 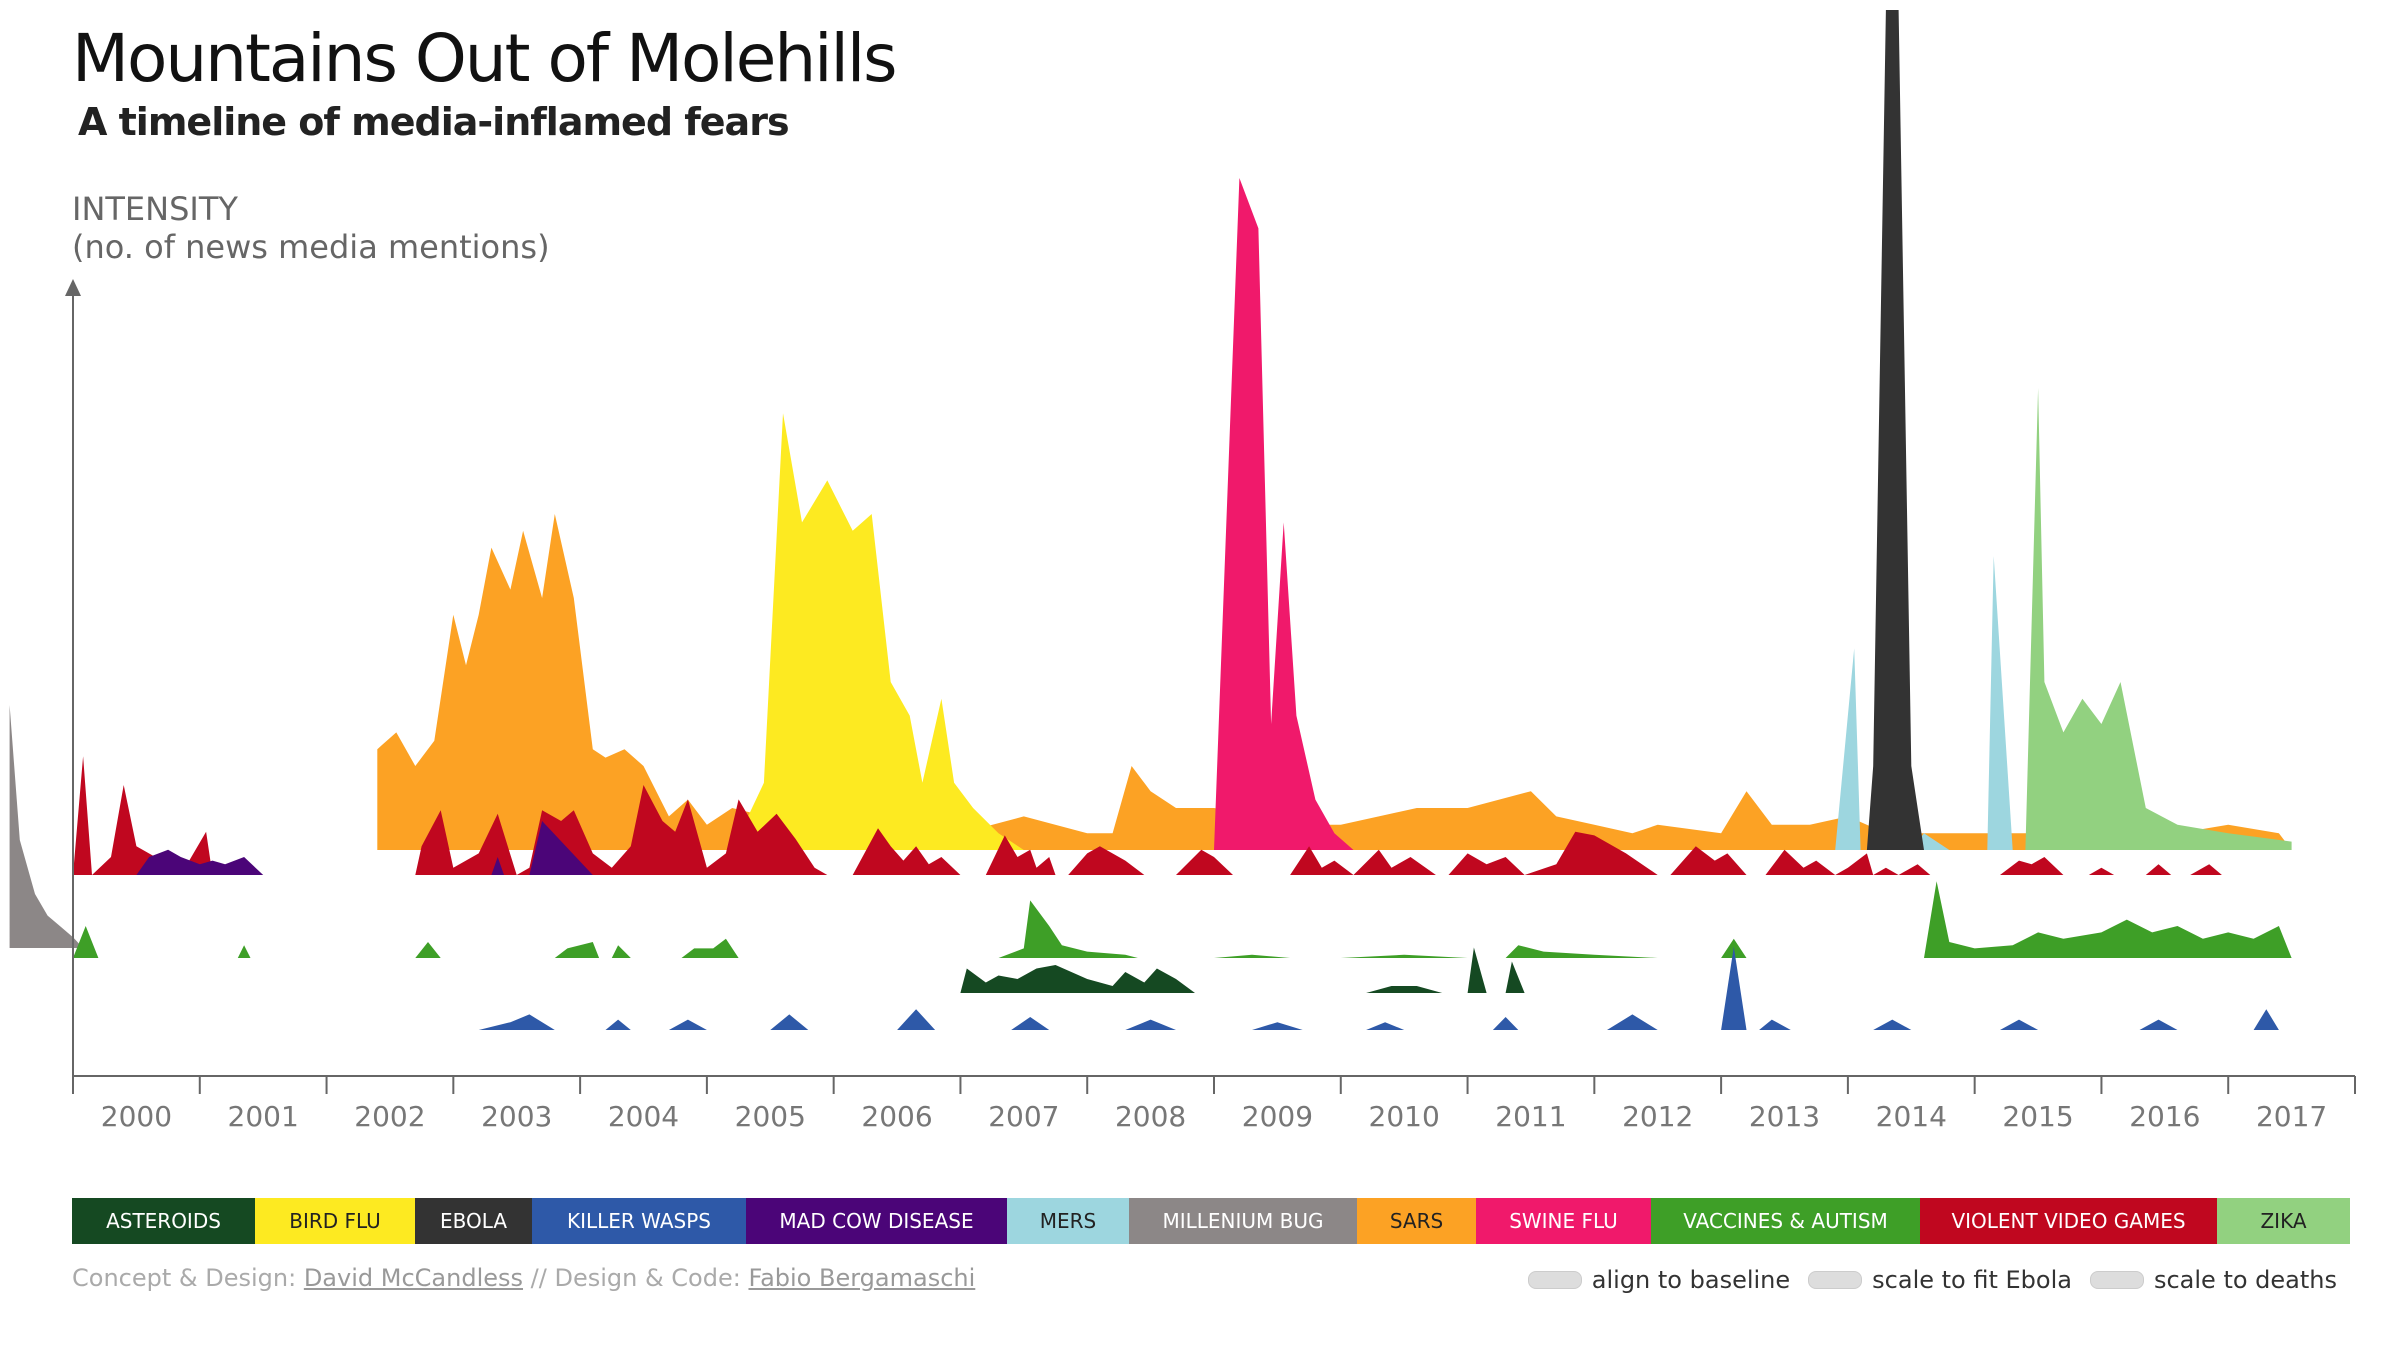 I want to click on y-axis-label-line2: (no. of news media mentions), so click(x=311, y=247).